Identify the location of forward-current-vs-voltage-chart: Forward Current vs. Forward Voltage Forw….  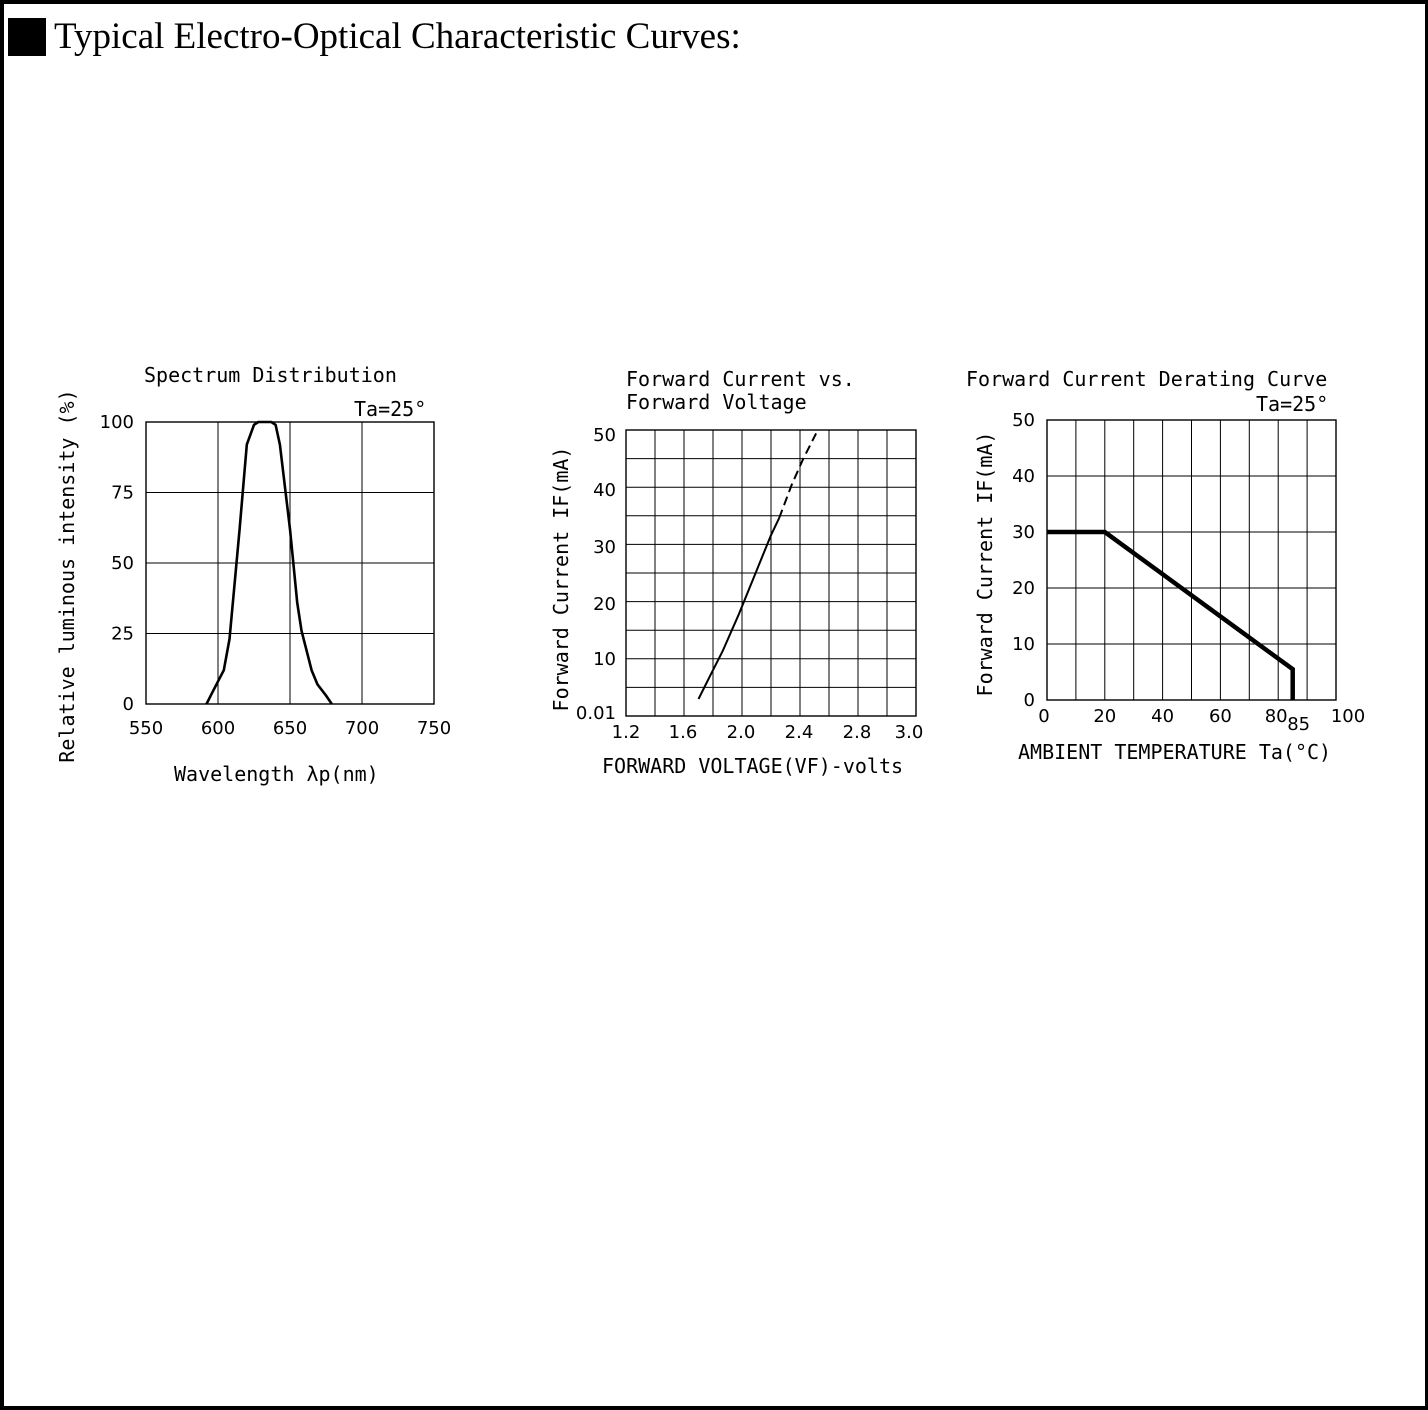
(736, 572).